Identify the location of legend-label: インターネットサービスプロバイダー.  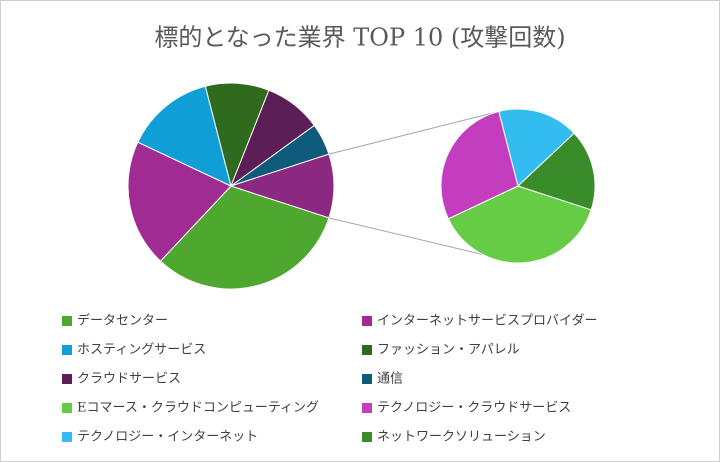
(487, 321).